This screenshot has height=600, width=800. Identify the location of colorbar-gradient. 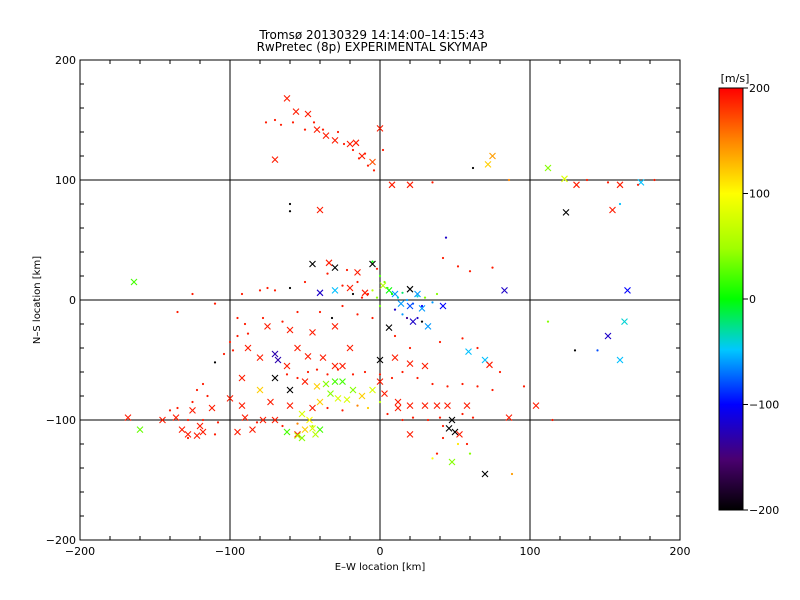
(731, 299).